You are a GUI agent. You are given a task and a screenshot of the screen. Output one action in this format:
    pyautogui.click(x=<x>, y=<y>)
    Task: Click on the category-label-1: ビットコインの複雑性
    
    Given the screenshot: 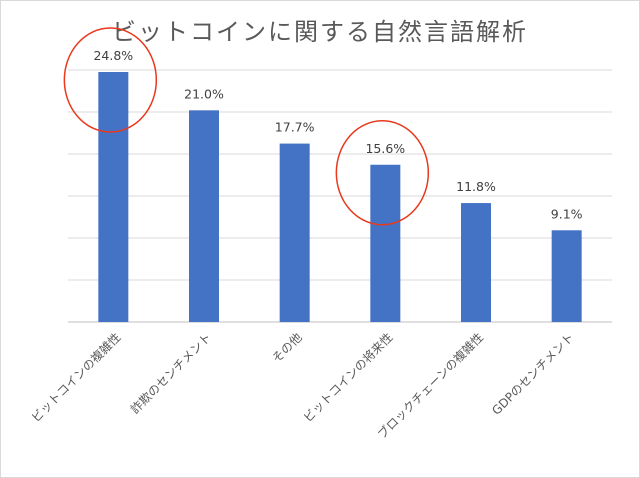 What is the action you would take?
    pyautogui.click(x=75, y=377)
    